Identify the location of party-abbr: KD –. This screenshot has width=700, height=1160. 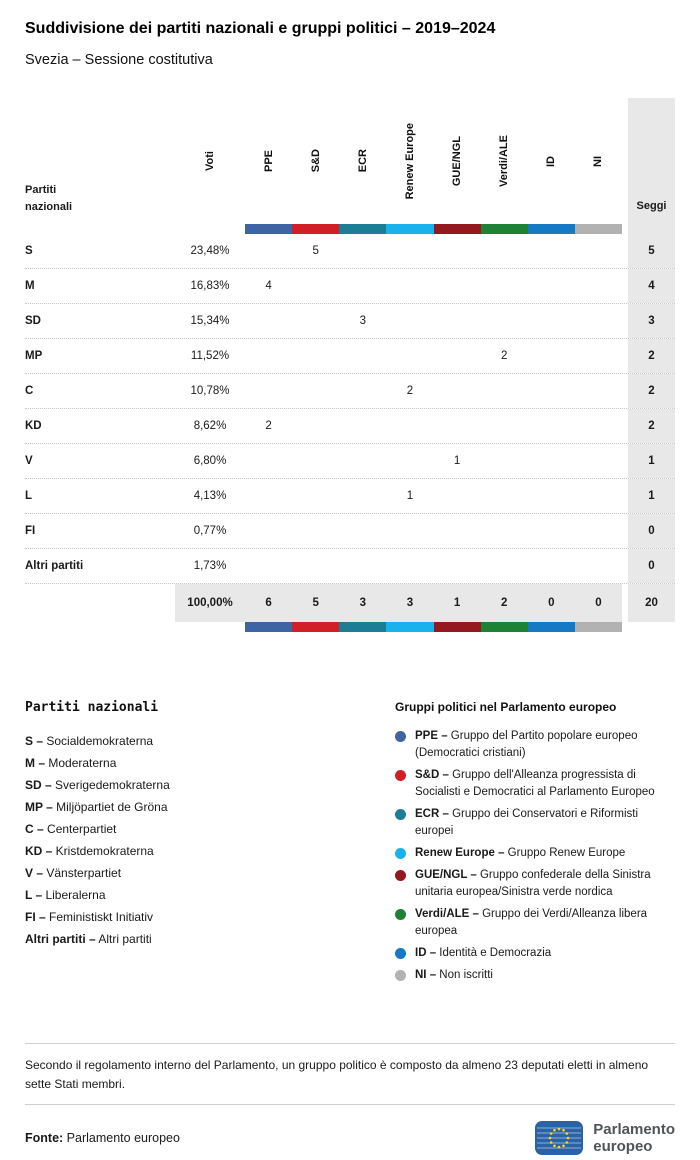
(39, 851).